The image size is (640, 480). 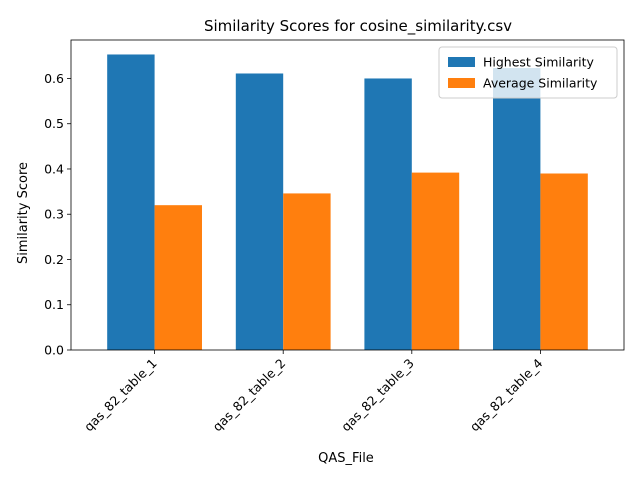 I want to click on legend-box, so click(x=528, y=72).